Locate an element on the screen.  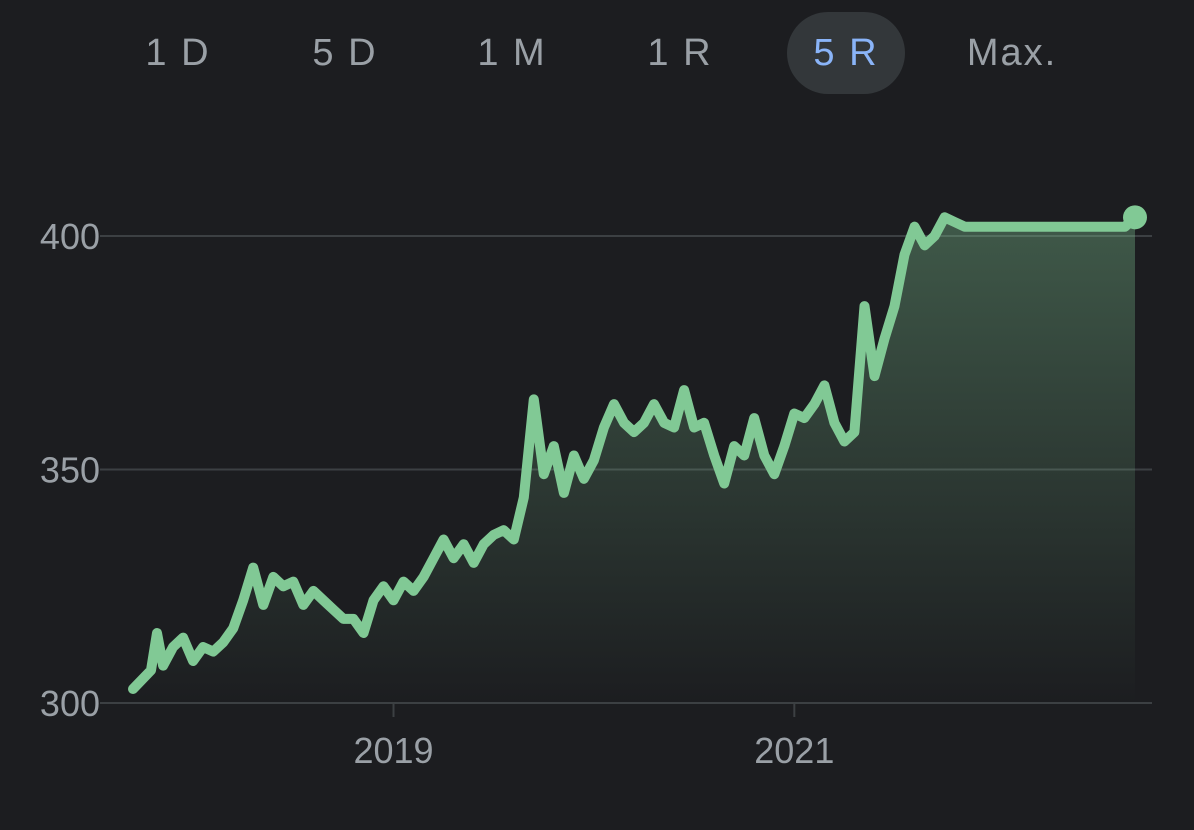
range-tabs: 1 D 5 D 1 M 1 R 5 R Max. is located at coordinates (597, 55).